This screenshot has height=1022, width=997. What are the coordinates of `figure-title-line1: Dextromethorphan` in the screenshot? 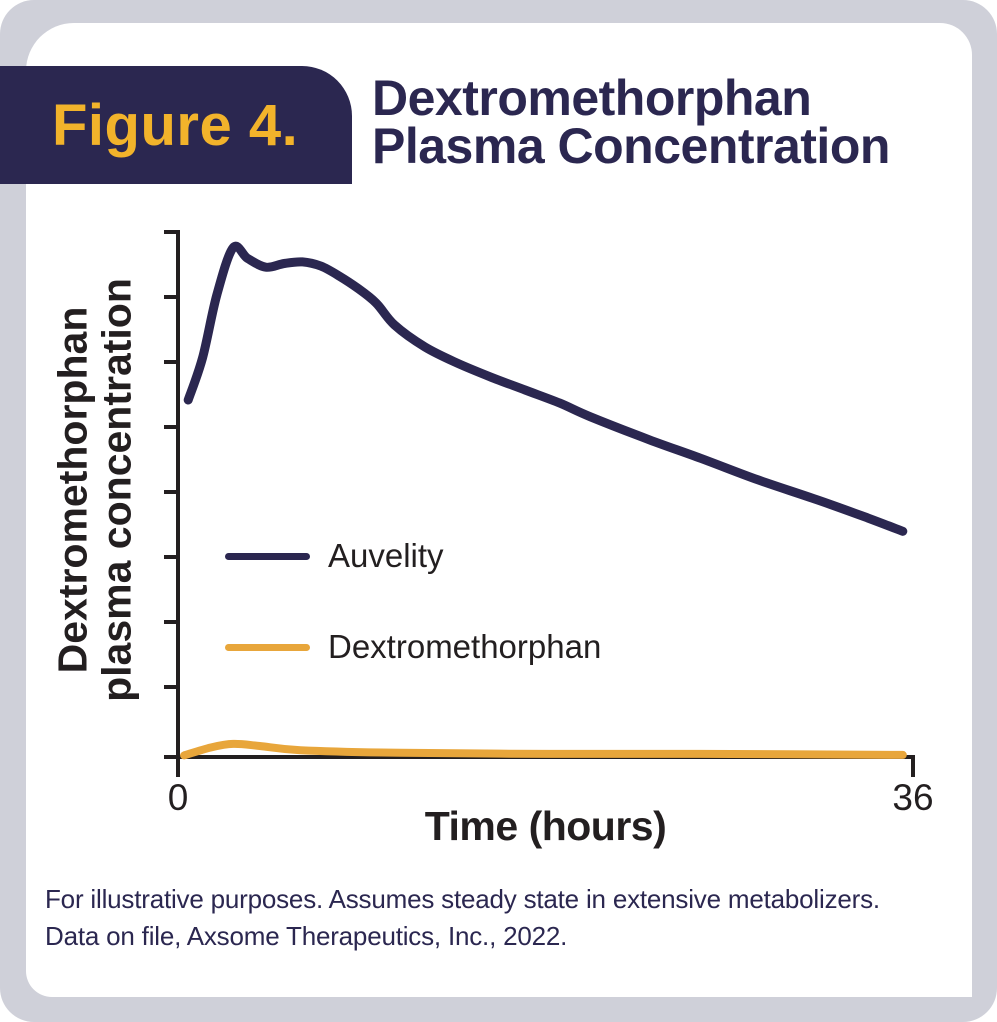 It's located at (592, 98).